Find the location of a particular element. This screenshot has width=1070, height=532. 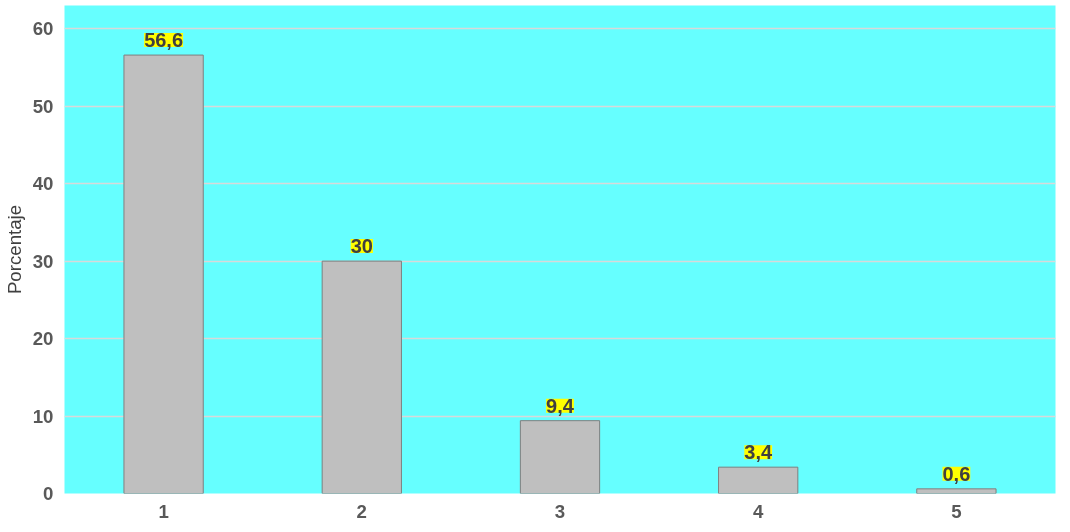

x-tick-label: 4 is located at coordinates (759, 511).